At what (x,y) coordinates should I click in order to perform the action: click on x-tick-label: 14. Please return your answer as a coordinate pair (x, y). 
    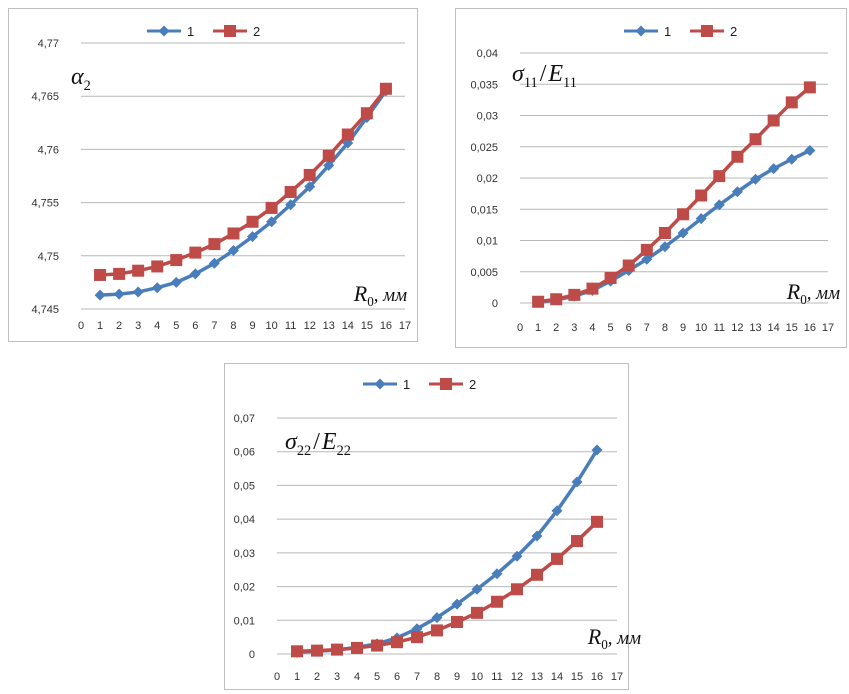
    Looking at the image, I should click on (774, 328).